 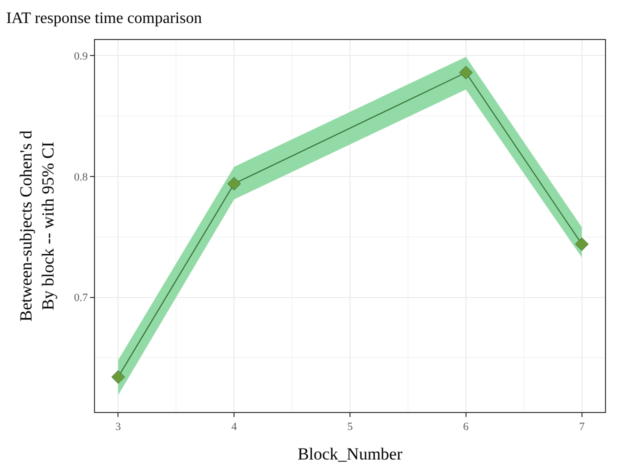 What do you see at coordinates (118, 427) in the screenshot?
I see `x-tick-label: 3` at bounding box center [118, 427].